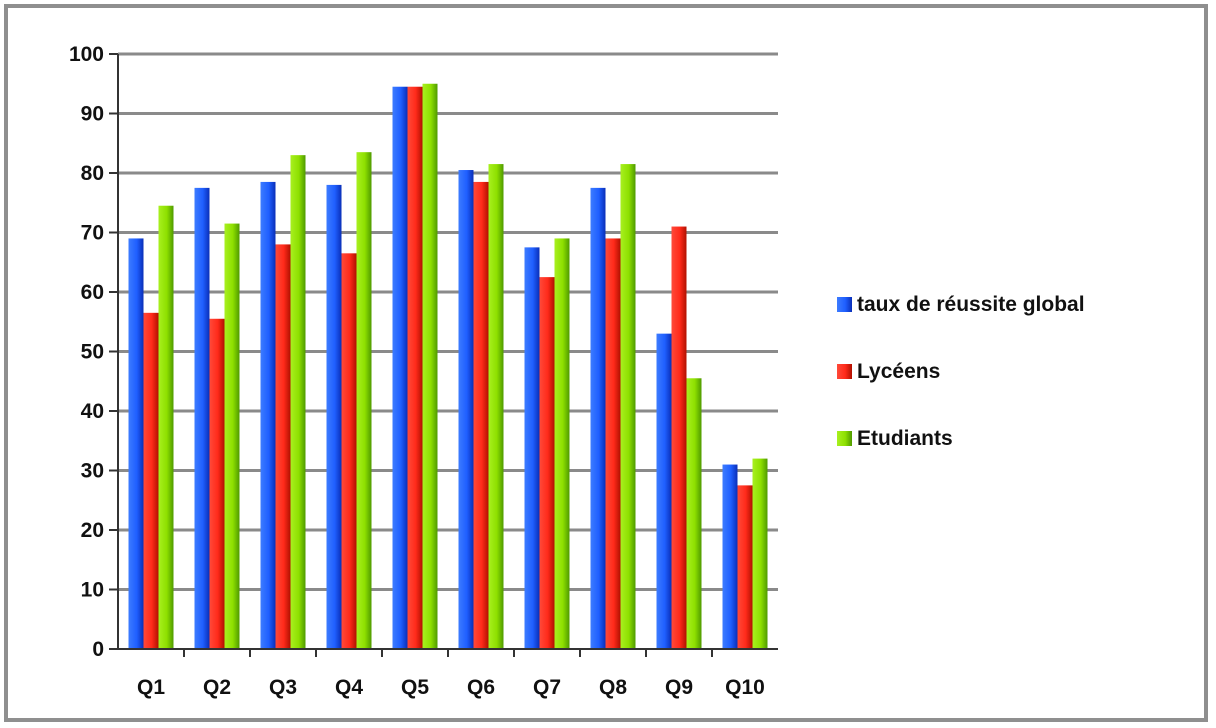  What do you see at coordinates (613, 687) in the screenshot?
I see `x-tick-label: Q8` at bounding box center [613, 687].